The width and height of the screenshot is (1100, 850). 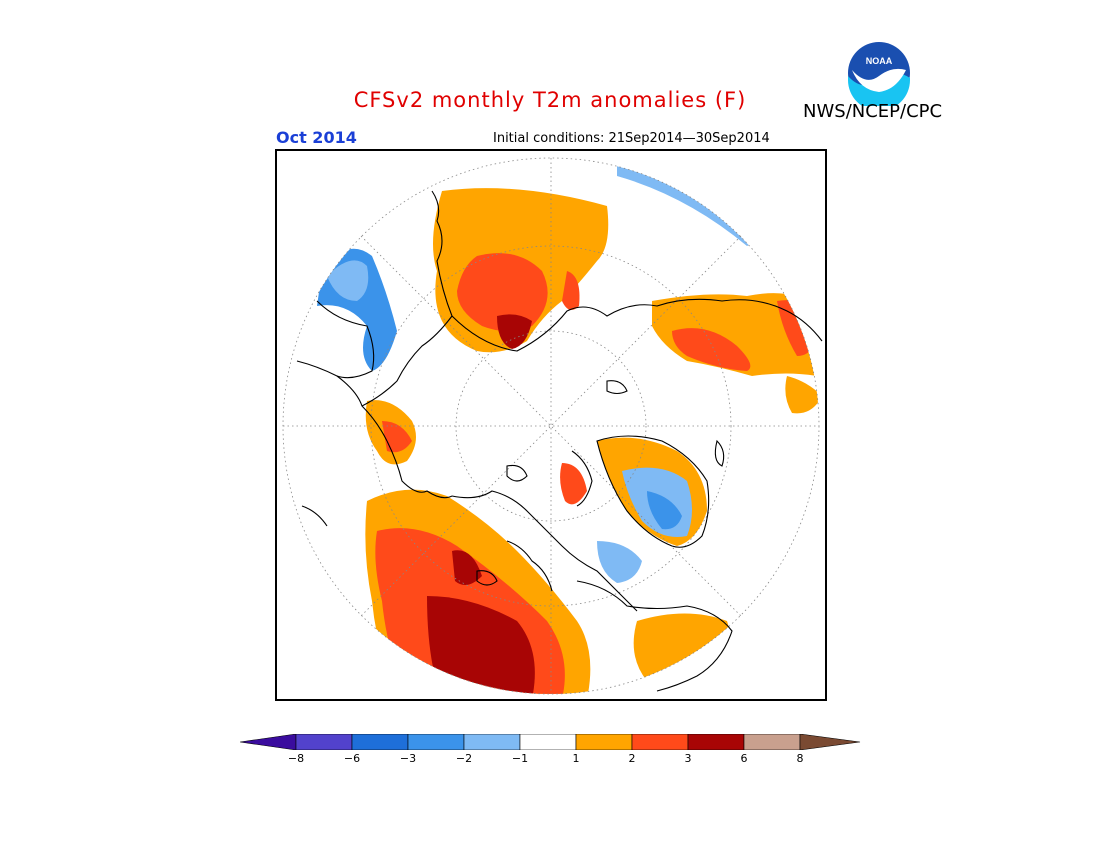 What do you see at coordinates (268, 742) in the screenshot?
I see `colorbar-arrow-low` at bounding box center [268, 742].